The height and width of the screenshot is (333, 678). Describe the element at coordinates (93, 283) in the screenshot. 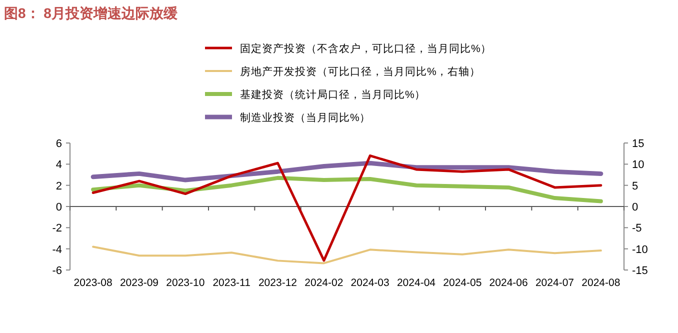

I see `x-tick-label: 2023-08` at that location.